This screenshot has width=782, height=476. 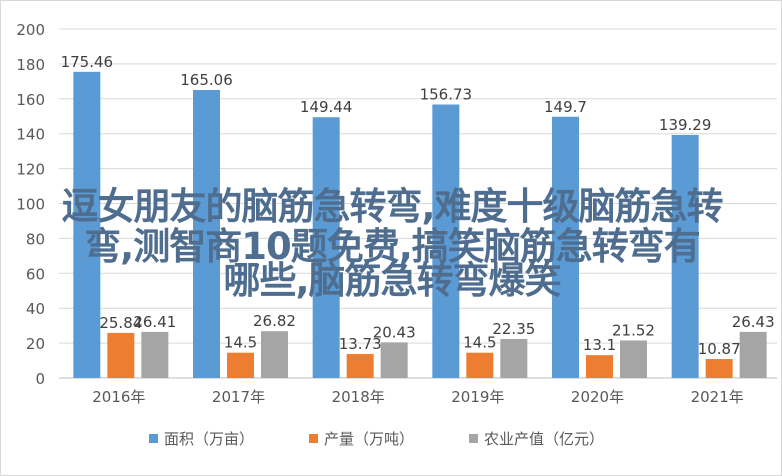 I want to click on data-label: 20.43, so click(x=394, y=332).